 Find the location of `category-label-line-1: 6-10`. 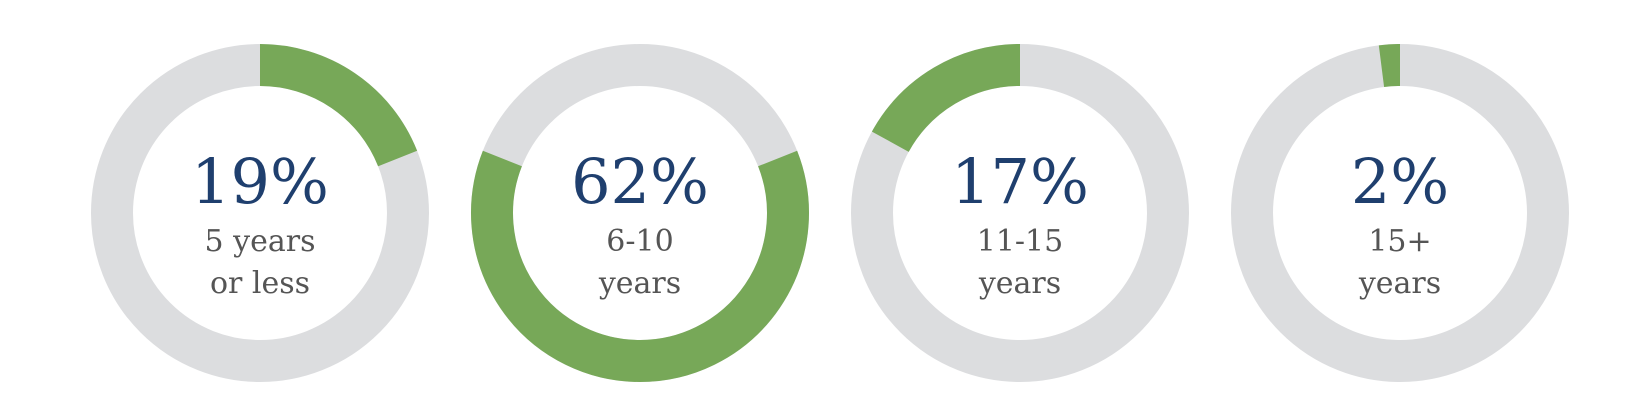

category-label-line-1: 6-10 is located at coordinates (639, 241).